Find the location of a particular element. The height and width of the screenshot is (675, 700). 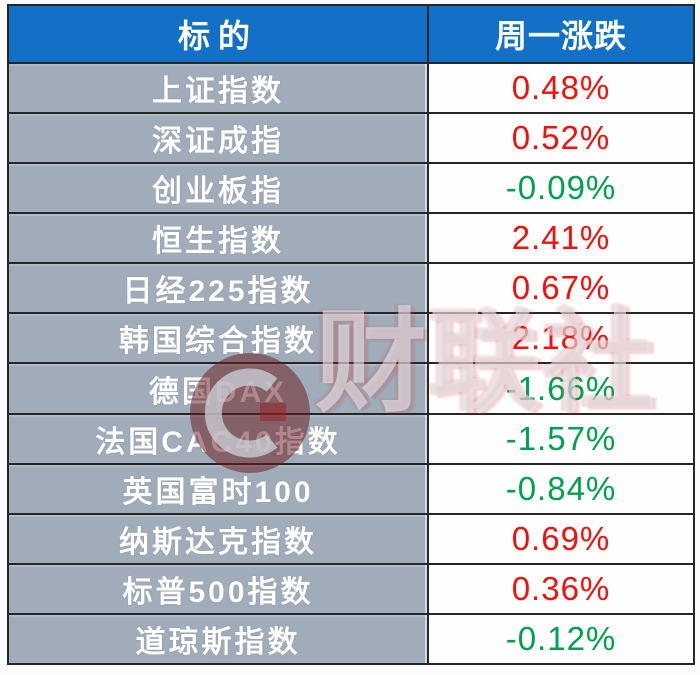

index-name-cell: 纳斯达克指数 is located at coordinates (219, 538).